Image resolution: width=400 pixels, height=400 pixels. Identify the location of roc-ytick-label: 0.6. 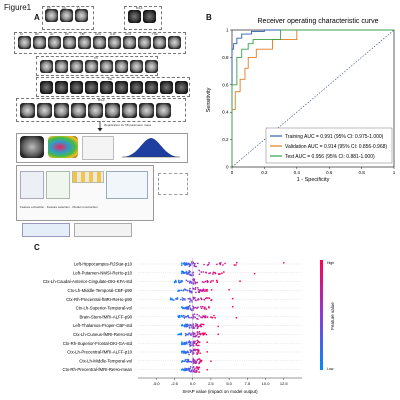
(225, 84).